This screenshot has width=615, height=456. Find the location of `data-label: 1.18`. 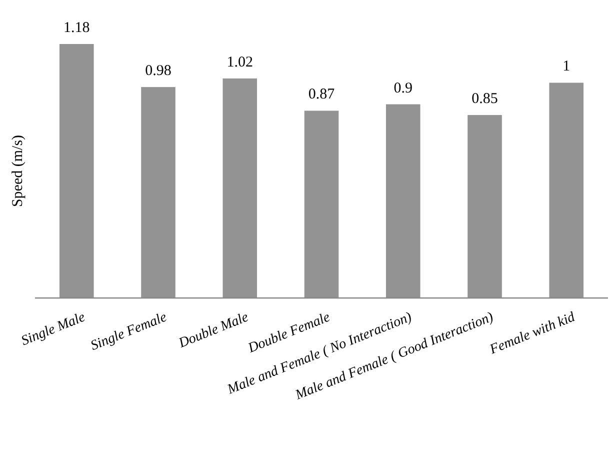

data-label: 1.18 is located at coordinates (77, 28).